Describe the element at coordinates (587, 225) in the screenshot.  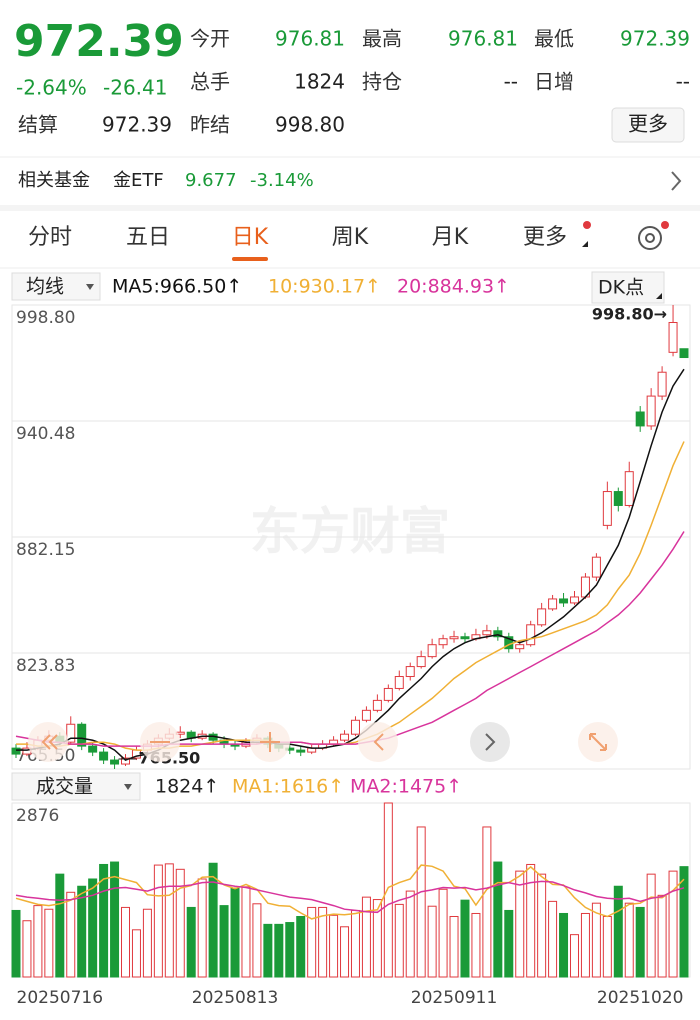
I see `badge-dot` at that location.